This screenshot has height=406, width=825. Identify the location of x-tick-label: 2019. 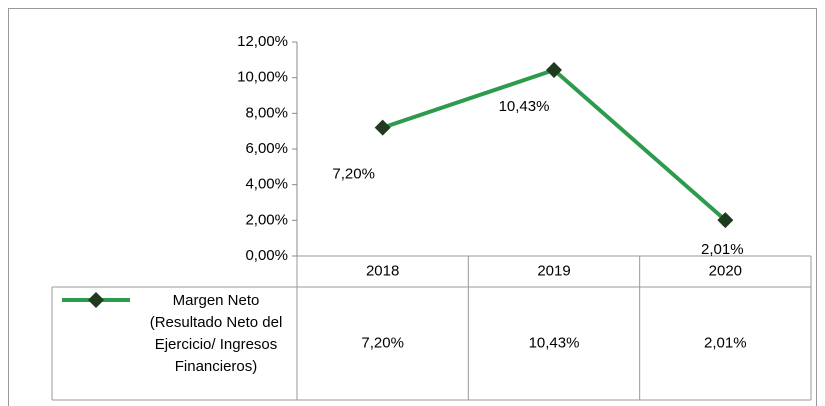
(553, 270).